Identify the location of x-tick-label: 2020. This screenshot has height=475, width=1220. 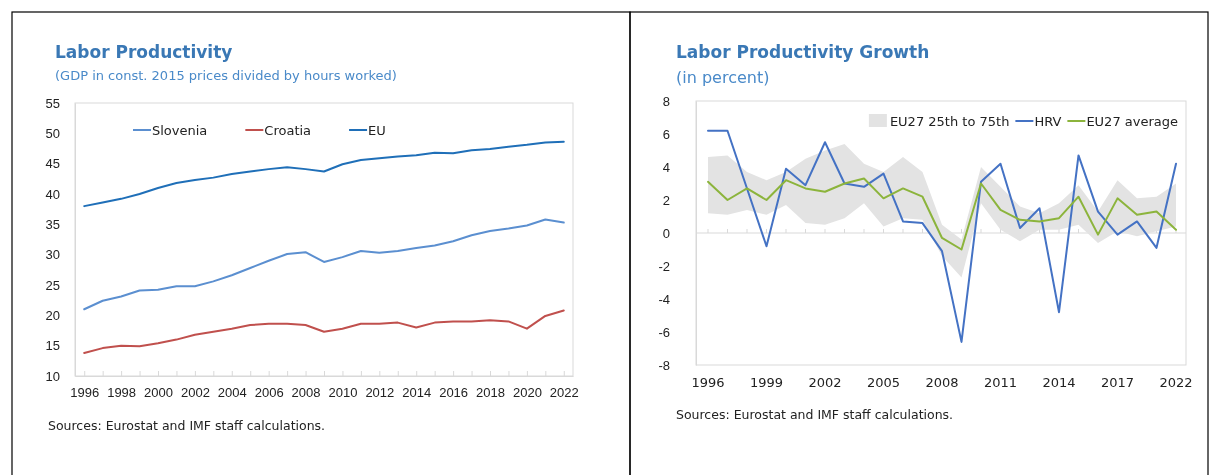
(527, 393).